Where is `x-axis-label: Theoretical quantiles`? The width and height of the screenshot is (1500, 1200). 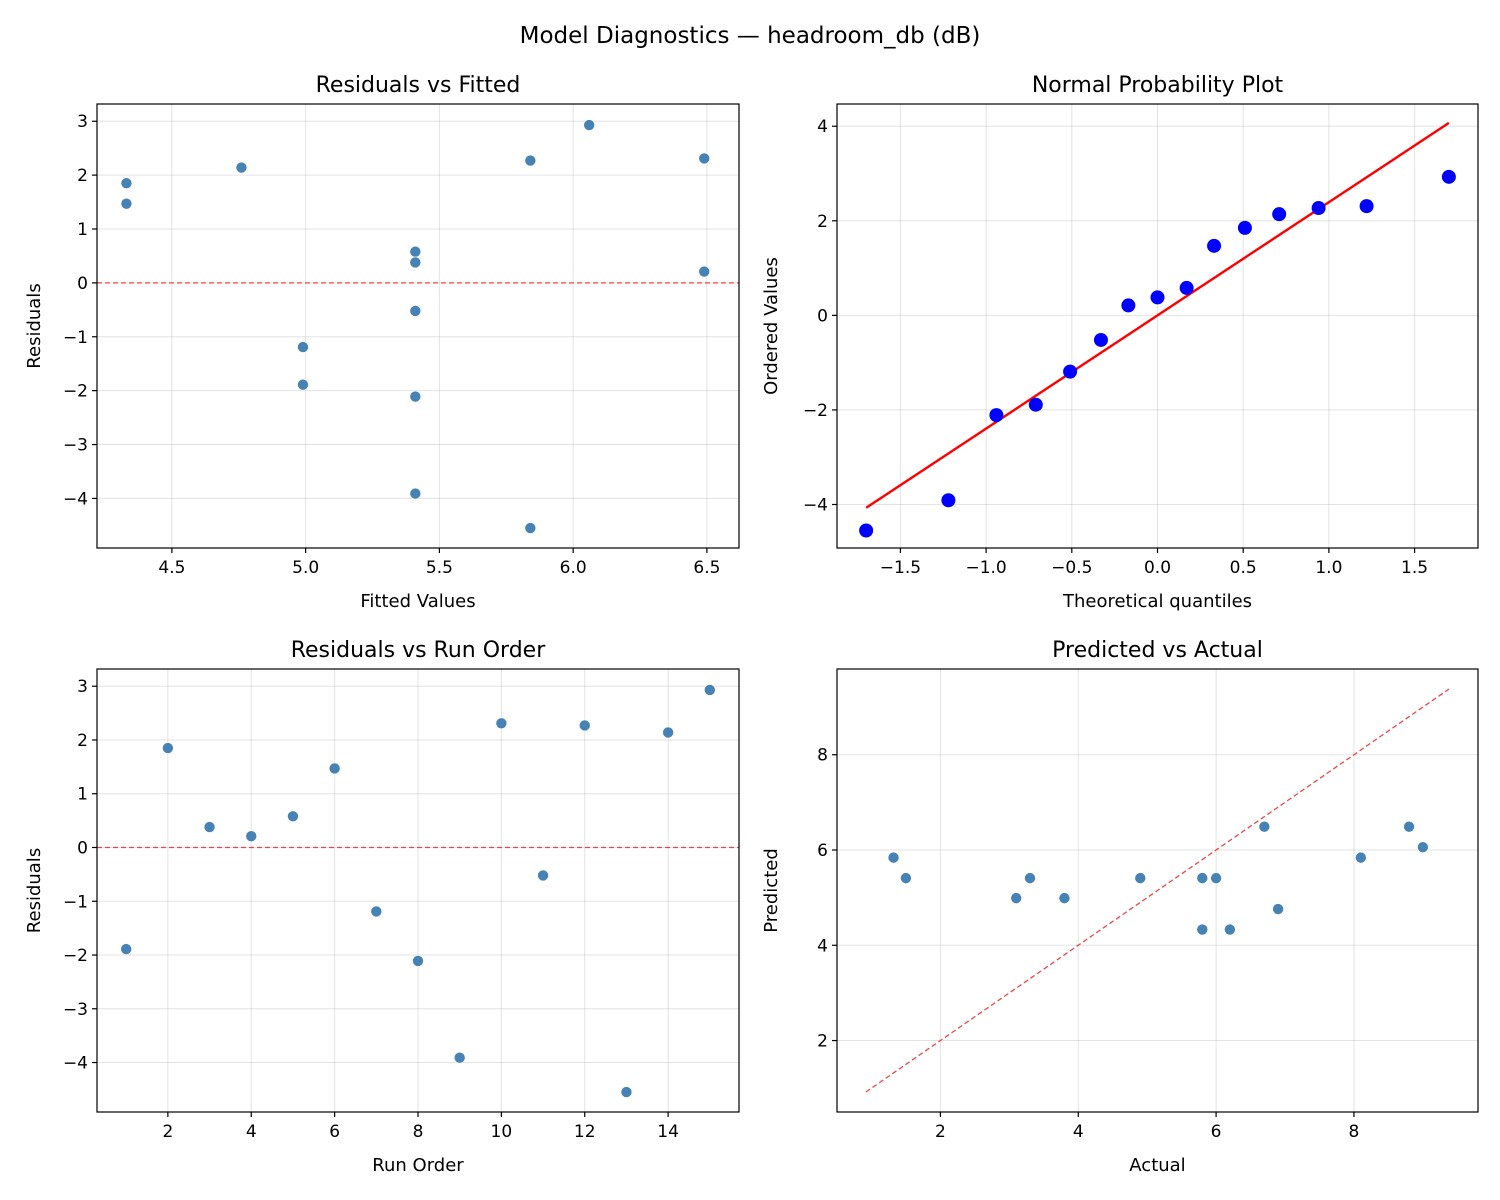
x-axis-label: Theoretical quantiles is located at coordinates (1157, 601).